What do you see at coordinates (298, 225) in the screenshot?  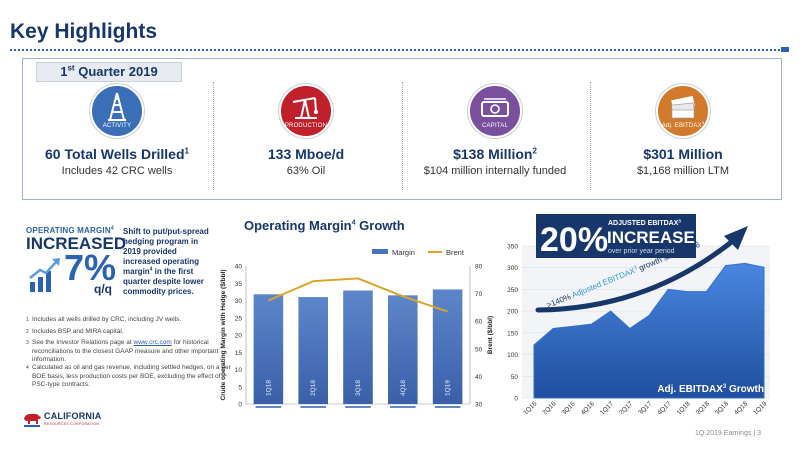 I see `chart-title-text: Operating Margin` at bounding box center [298, 225].